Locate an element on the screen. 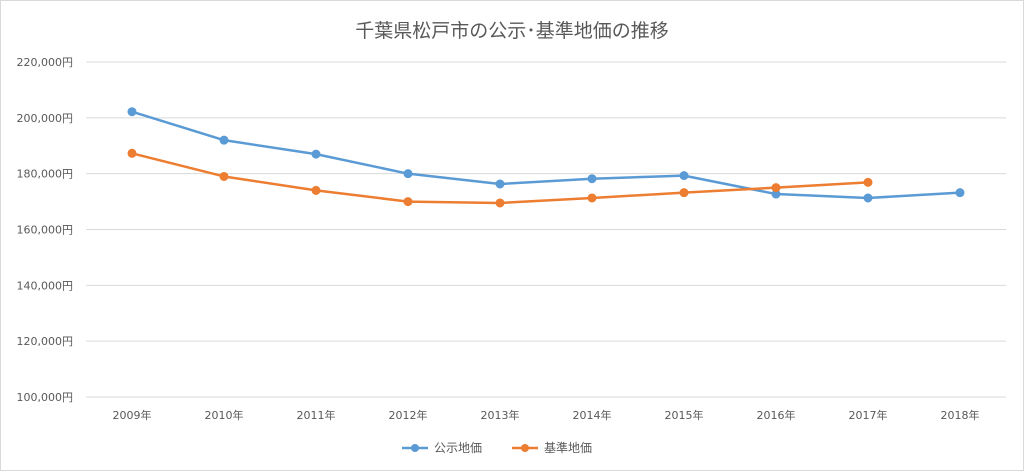  y-tick-label: 180,000円 is located at coordinates (45, 174).